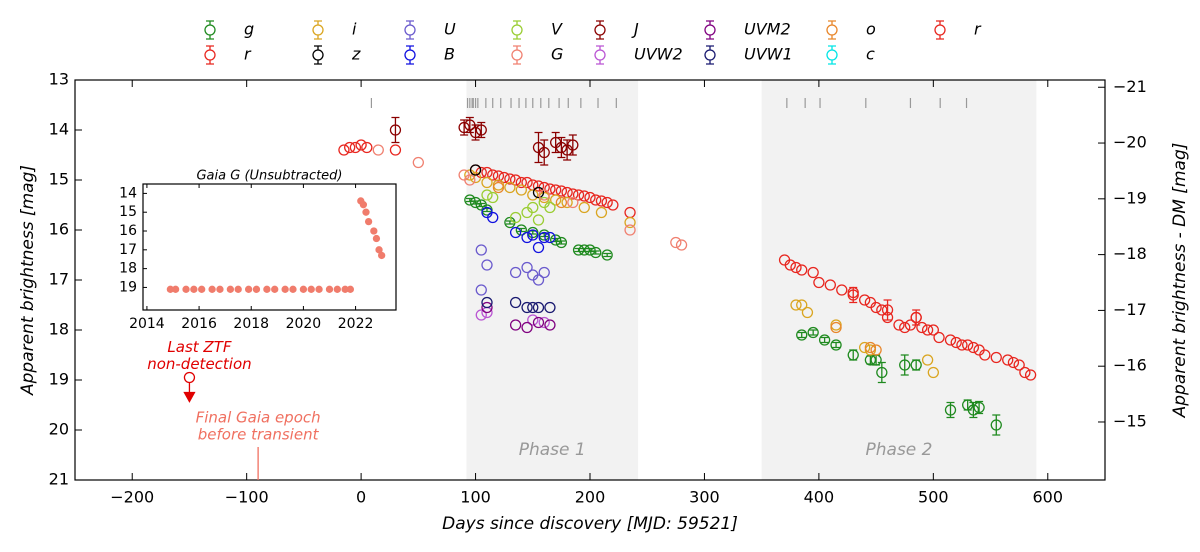  Describe the element at coordinates (199, 324) in the screenshot. I see `x-tick-label: 2016` at that location.